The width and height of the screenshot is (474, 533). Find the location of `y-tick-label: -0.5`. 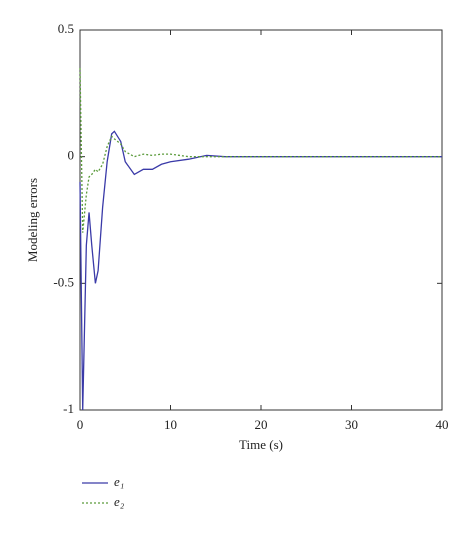

y-tick-label: -0.5 is located at coordinates (63, 281).